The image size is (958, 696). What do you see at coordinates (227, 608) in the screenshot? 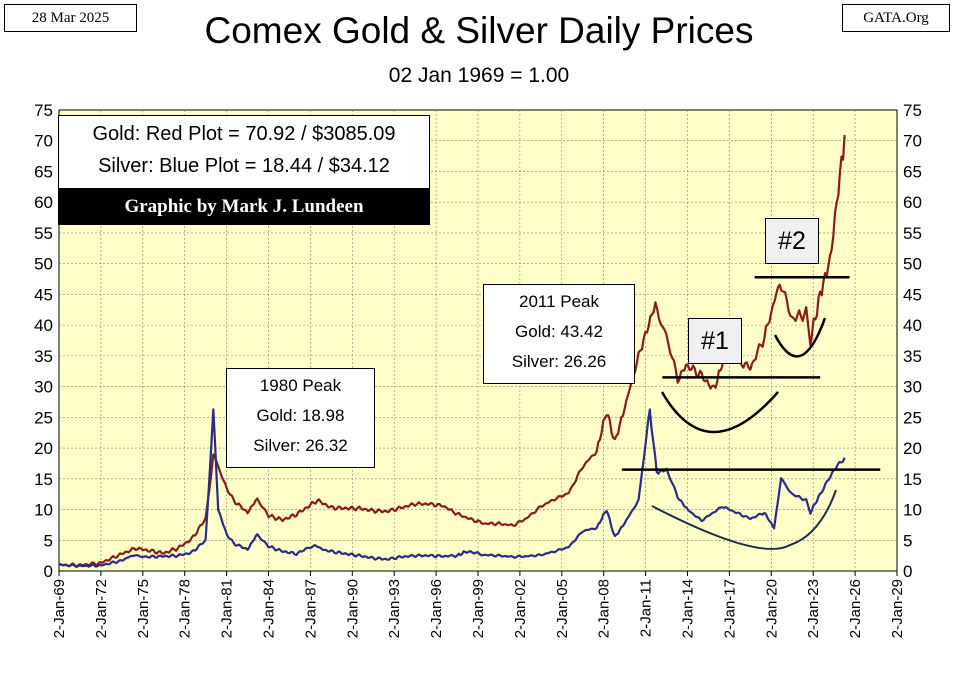
I see `x-tick-label: 2-Jan-81` at bounding box center [227, 608].